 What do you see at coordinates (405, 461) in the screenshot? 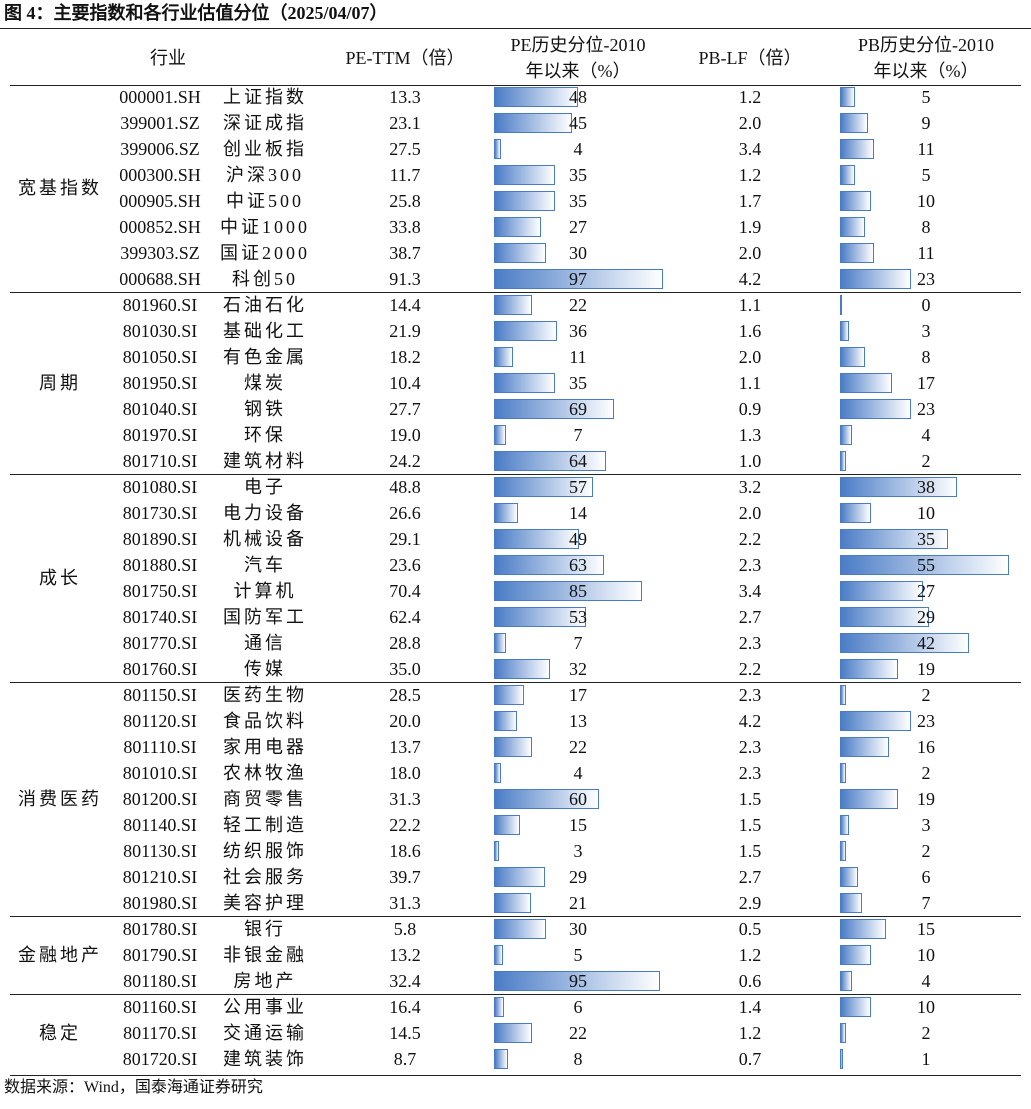
I see `pe-ttm: 24.2` at bounding box center [405, 461].